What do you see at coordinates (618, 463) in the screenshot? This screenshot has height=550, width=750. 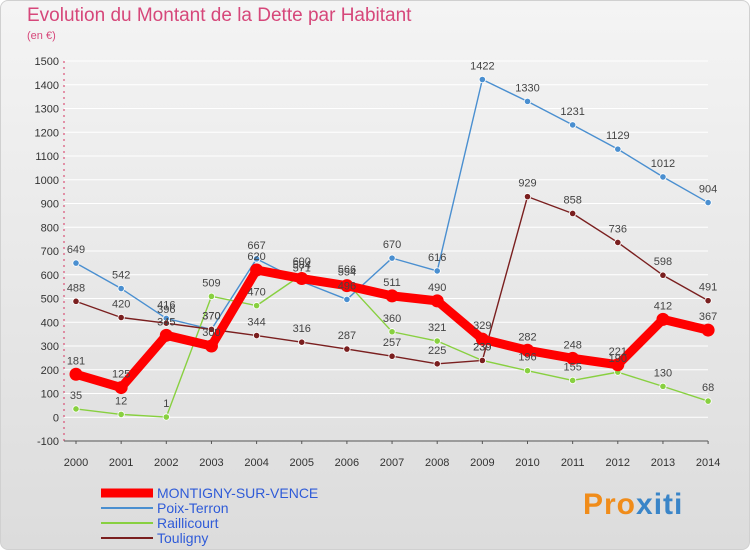 I see `x-tick-label: 2012` at bounding box center [618, 463].